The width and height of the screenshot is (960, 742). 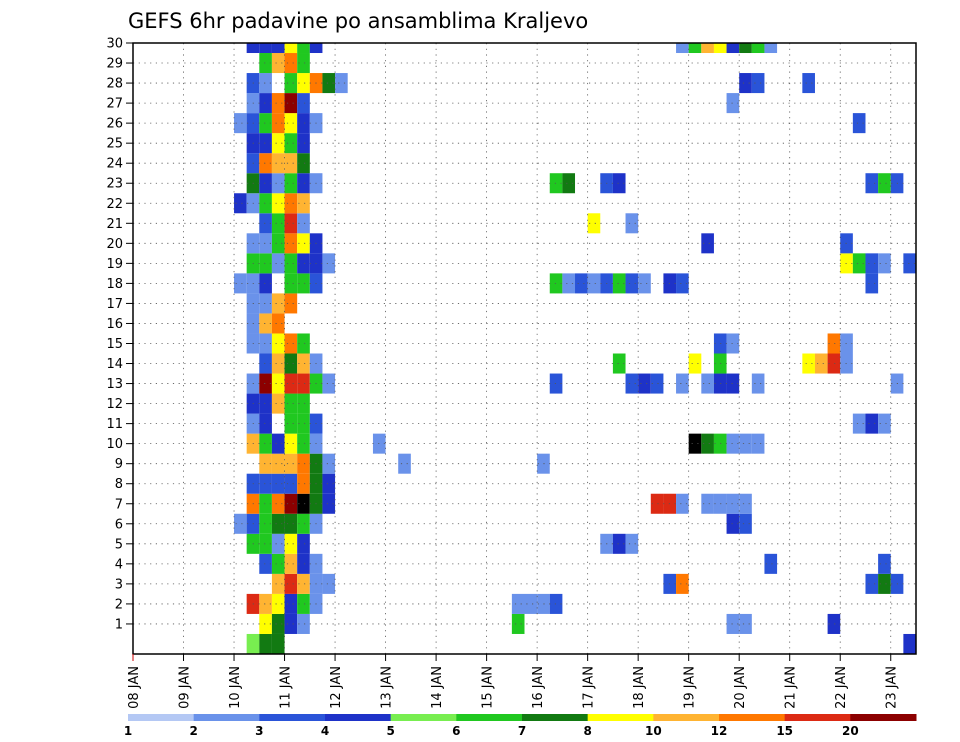 What do you see at coordinates (114, 104) in the screenshot?
I see `y-tick-label: 27` at bounding box center [114, 104].